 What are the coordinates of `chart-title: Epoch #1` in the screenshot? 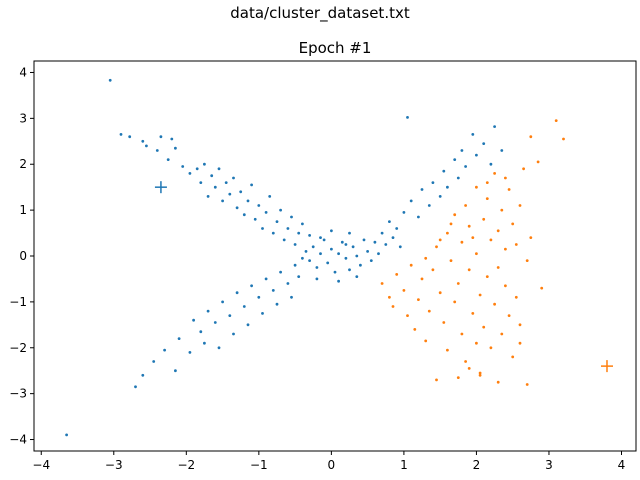 It's located at (335, 48).